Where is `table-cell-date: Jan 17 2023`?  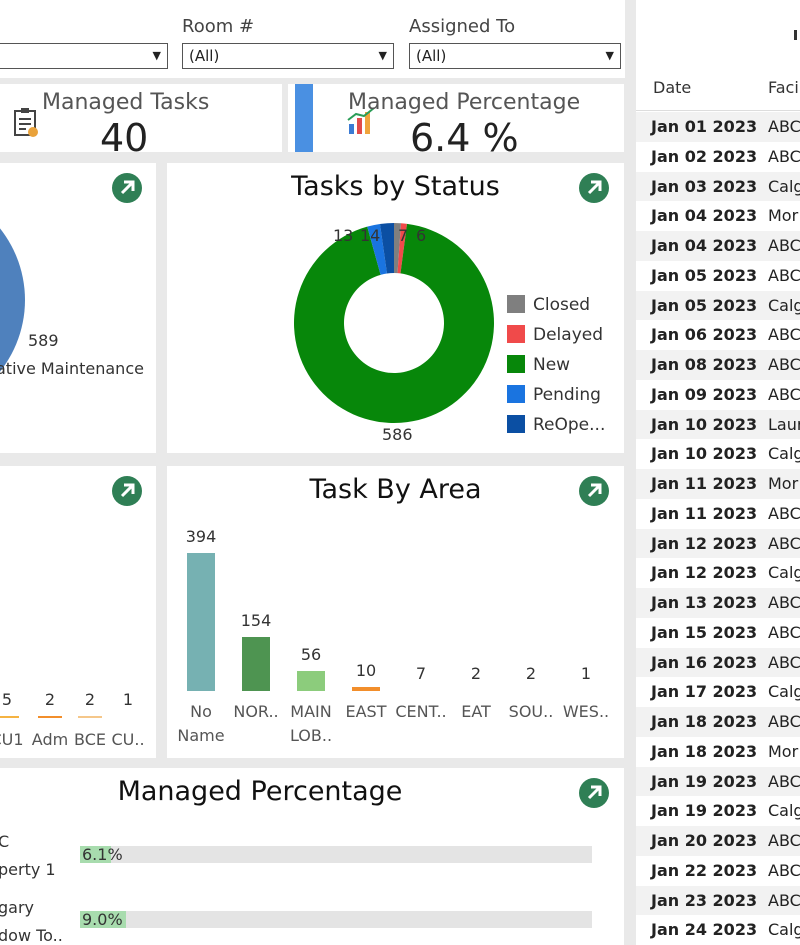
table-cell-date: Jan 17 2023 is located at coordinates (704, 692).